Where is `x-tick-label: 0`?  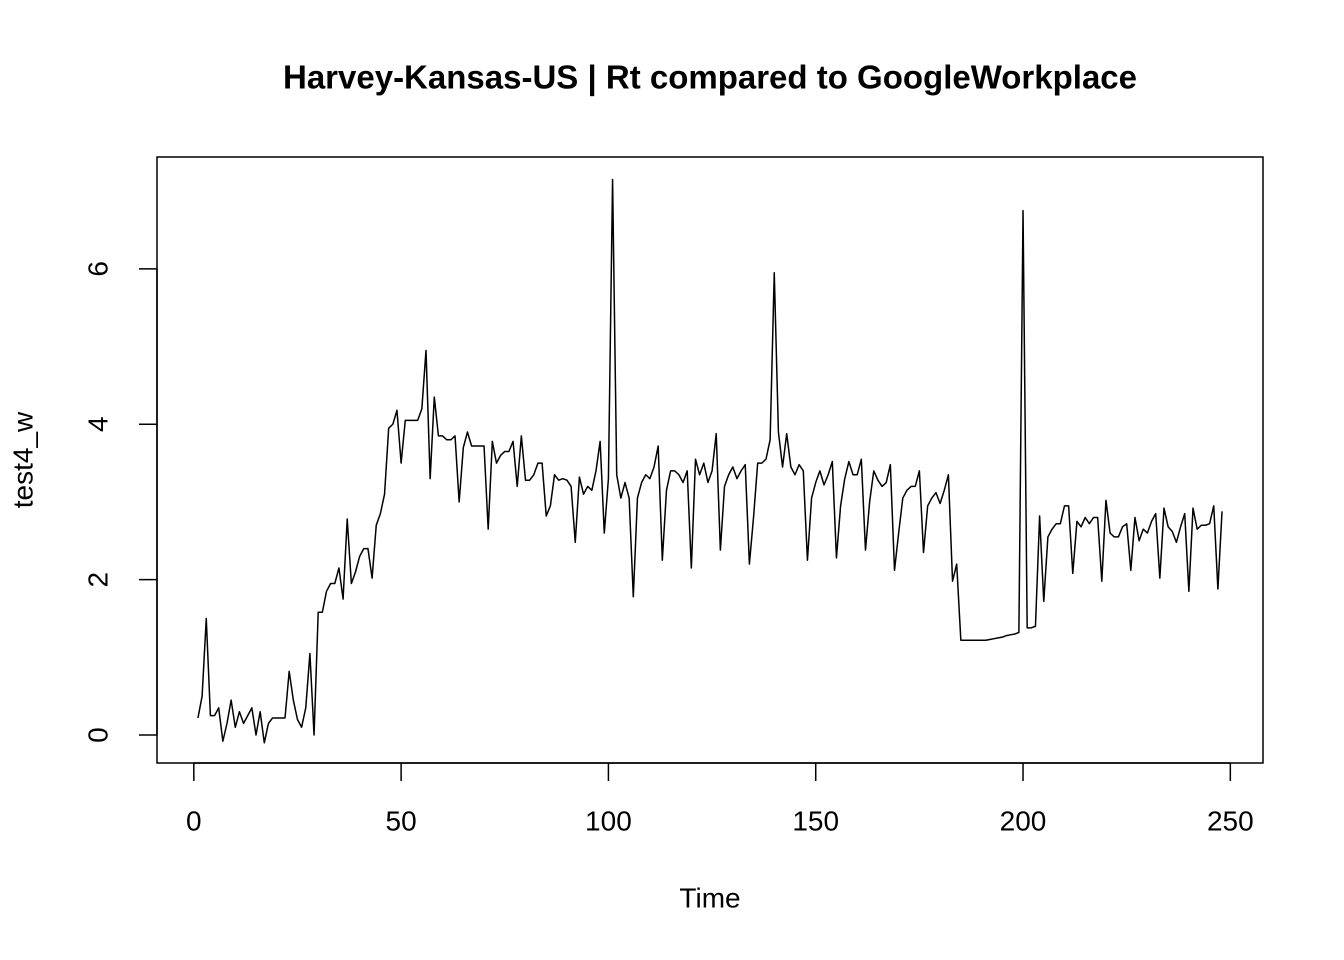
x-tick-label: 0 is located at coordinates (194, 820).